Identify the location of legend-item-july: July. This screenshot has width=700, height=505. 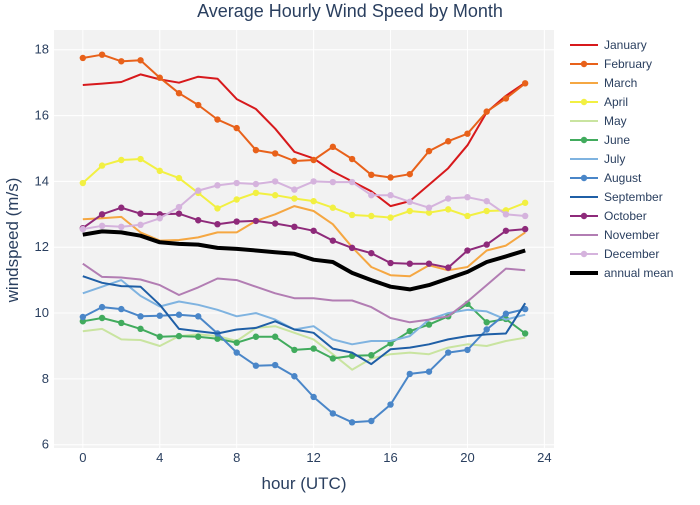
(597, 159).